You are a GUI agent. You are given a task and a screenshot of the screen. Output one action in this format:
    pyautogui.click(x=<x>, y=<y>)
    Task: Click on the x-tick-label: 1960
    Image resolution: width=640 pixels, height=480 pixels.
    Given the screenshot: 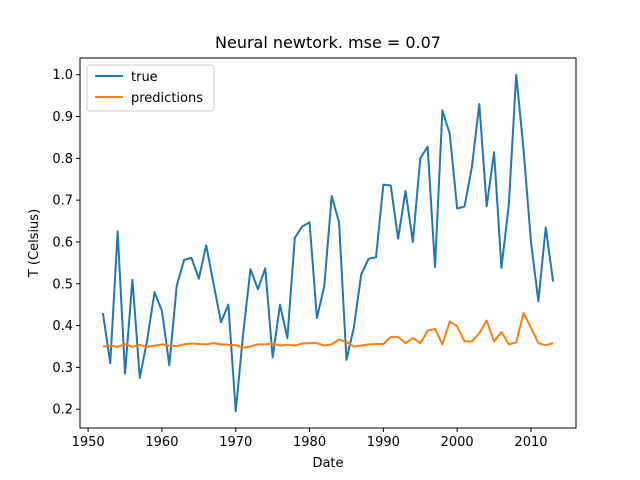 What is the action you would take?
    pyautogui.click(x=161, y=442)
    